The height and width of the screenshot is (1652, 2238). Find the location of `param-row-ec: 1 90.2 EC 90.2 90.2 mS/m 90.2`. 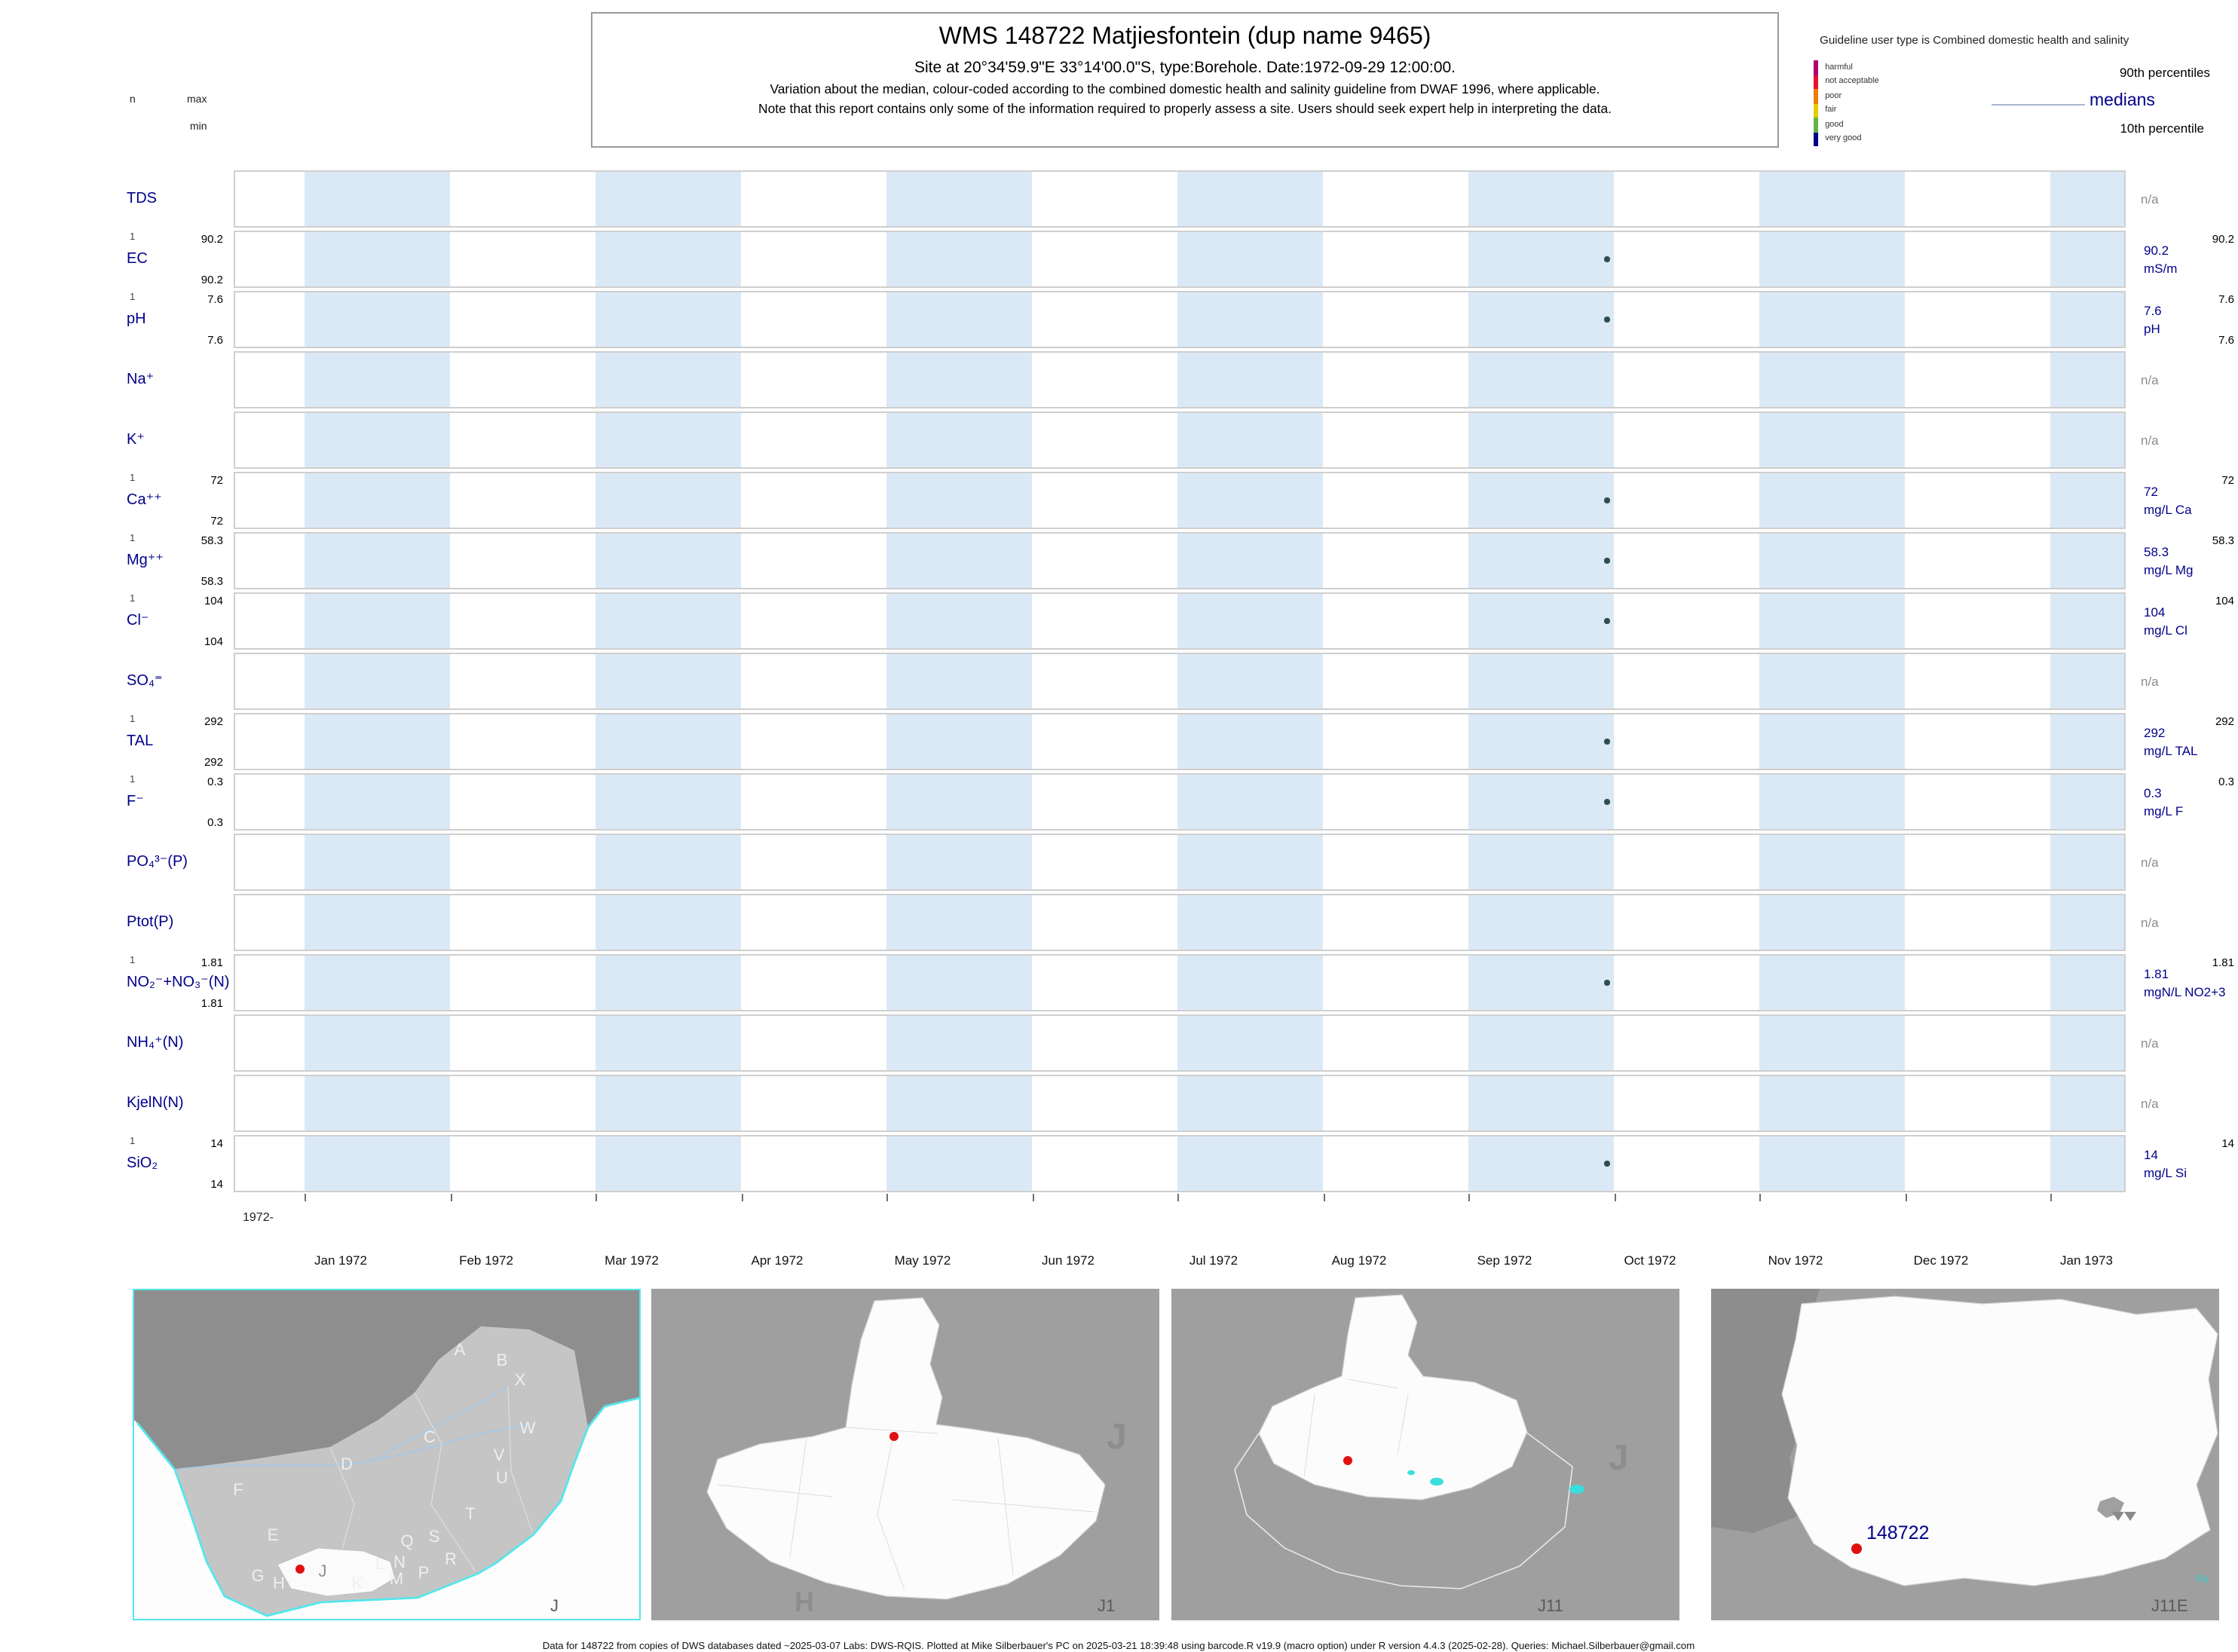

param-row-ec: 1 90.2 EC 90.2 90.2 mS/m 90.2 is located at coordinates (1179, 259).